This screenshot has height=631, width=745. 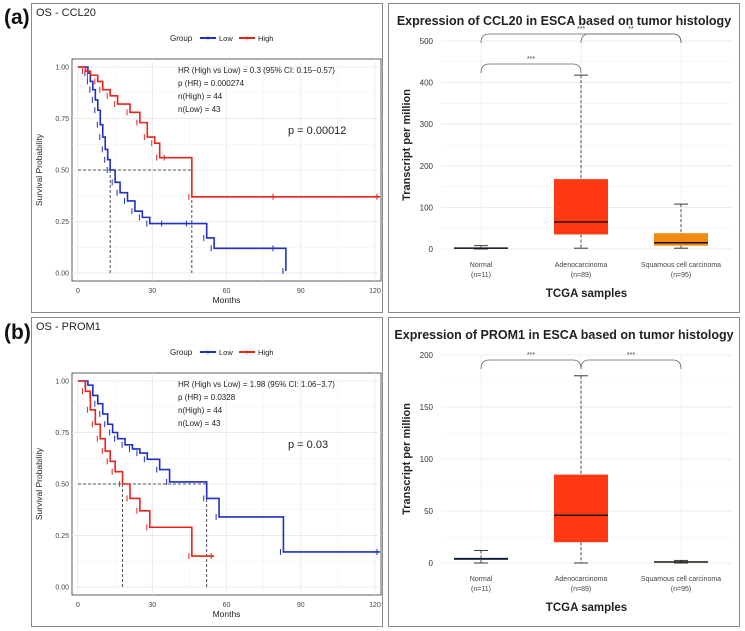 I want to click on km-stat-line: p (HR) = 0.000274, so click(x=211, y=83).